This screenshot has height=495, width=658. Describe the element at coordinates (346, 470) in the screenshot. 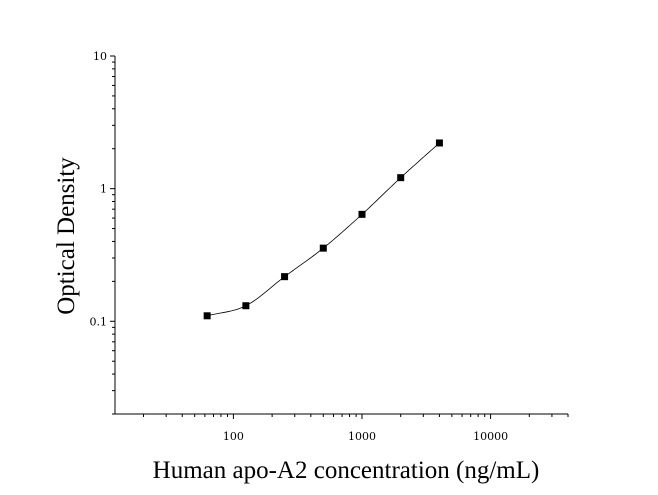

I see `x-axis-title: Human apo-A2 concentration (ng/mL)` at that location.